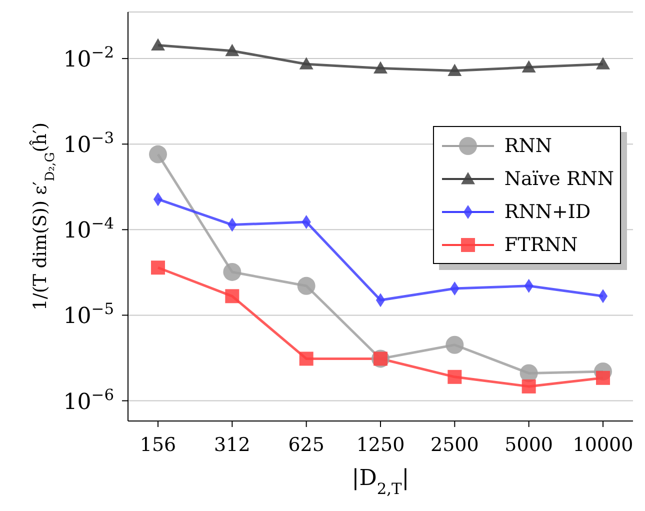 The width and height of the screenshot is (645, 511). What do you see at coordinates (88, 315) in the screenshot?
I see `y-tick-label: 10$^{−5}$` at bounding box center [88, 315].